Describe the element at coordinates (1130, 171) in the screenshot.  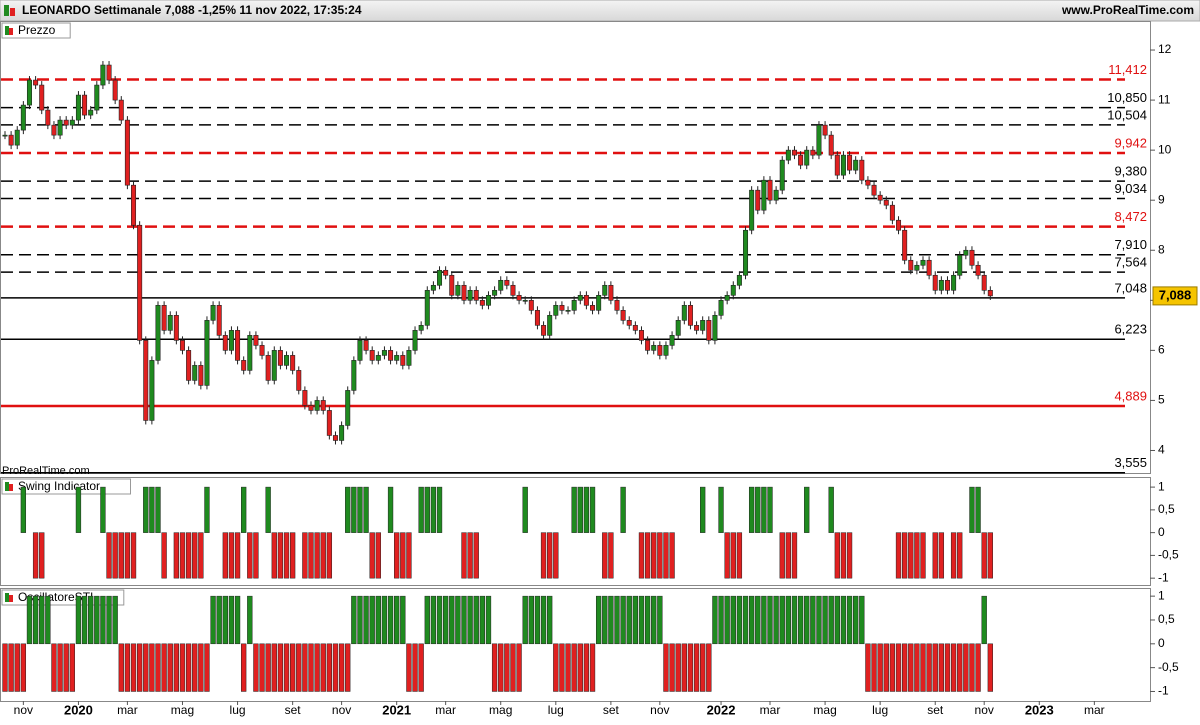
I see `level-label: 9,380` at that location.